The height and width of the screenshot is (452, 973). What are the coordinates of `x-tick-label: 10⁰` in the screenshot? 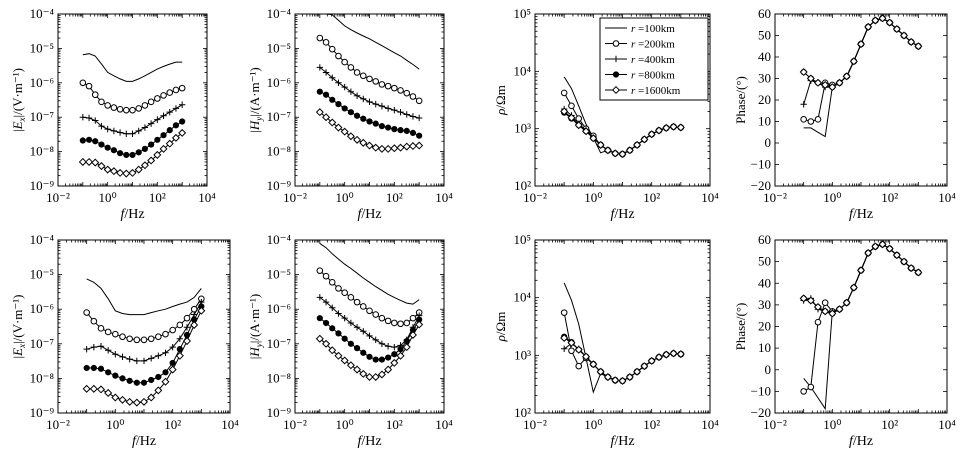 It's located at (115, 424).